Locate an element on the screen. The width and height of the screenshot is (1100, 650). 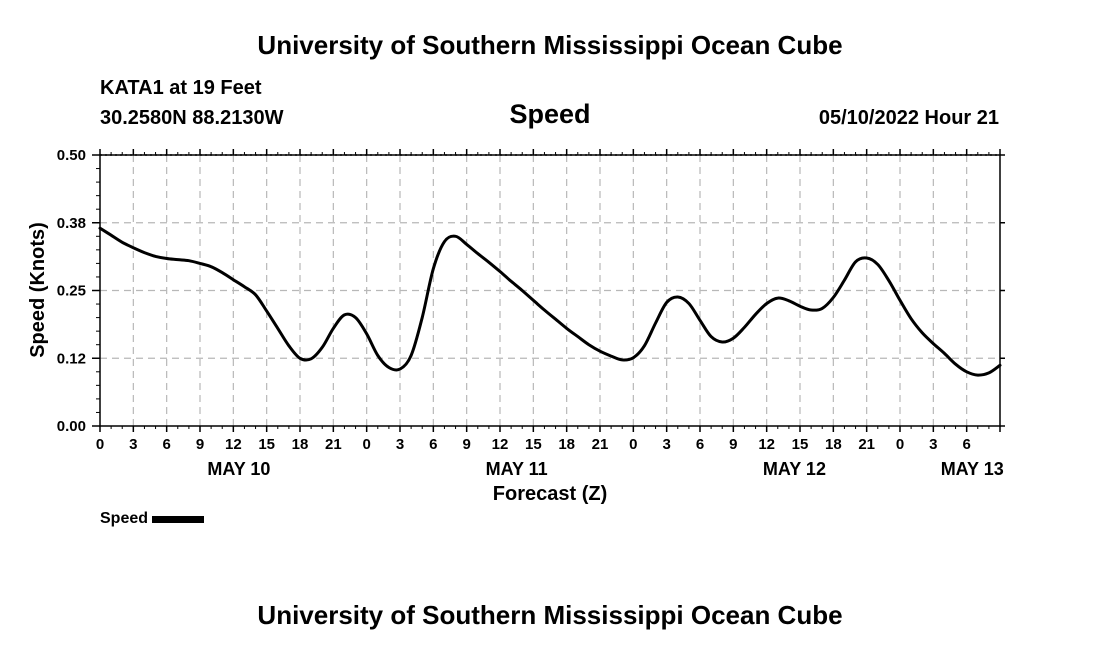
date-label: MAY 10 is located at coordinates (238, 469).